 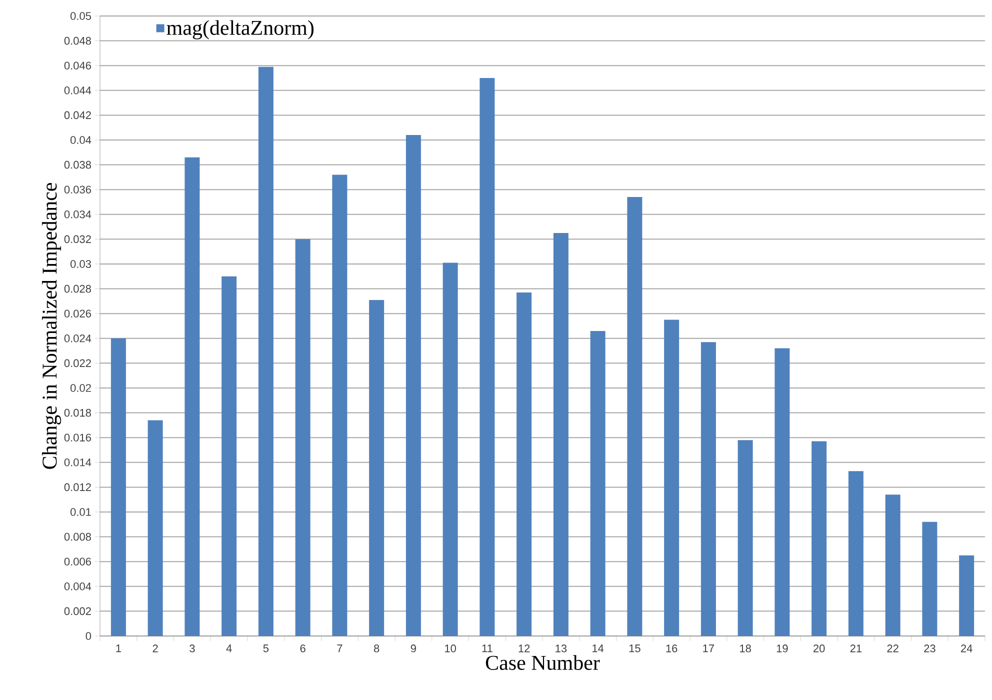 I want to click on y-tick-label: 0.026, so click(x=77, y=314).